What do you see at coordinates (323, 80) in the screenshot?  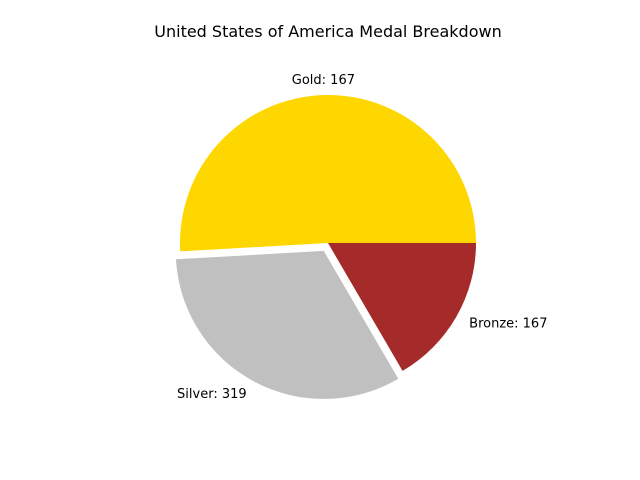 I see `pie-label-gold: Gold: 167` at bounding box center [323, 80].